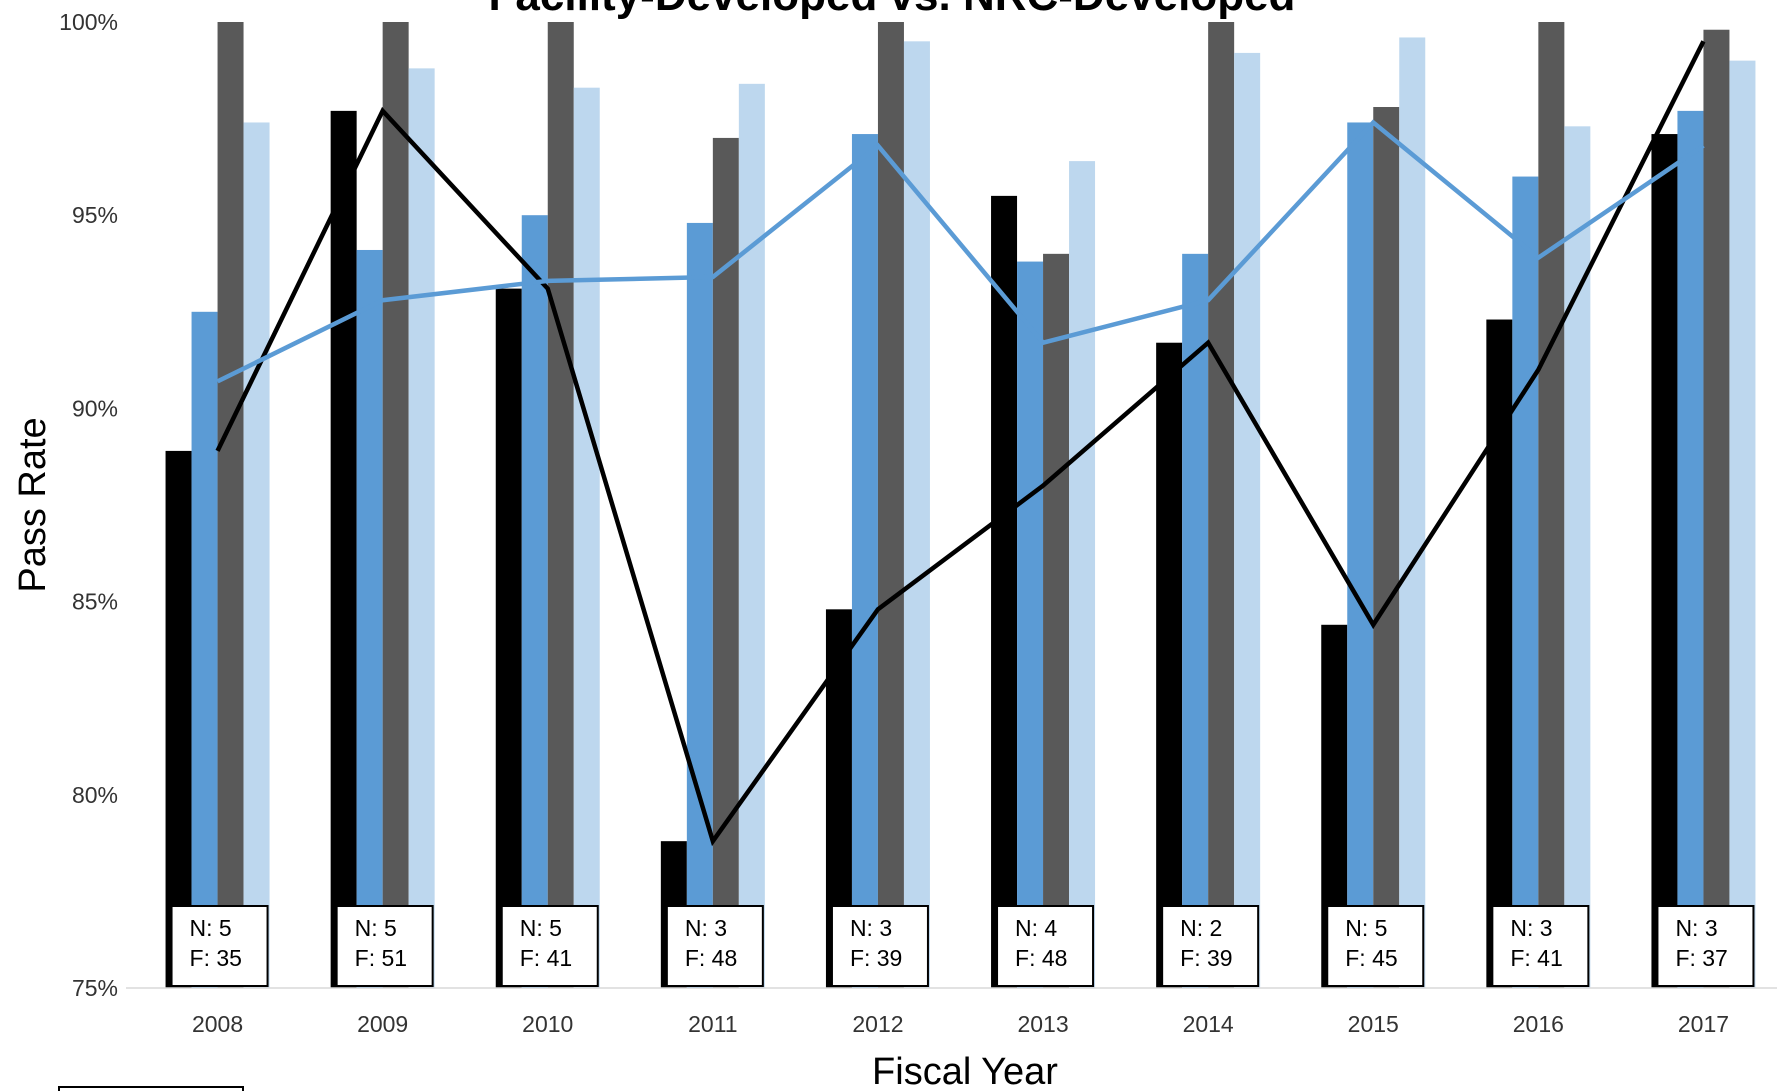 This screenshot has width=1783, height=1091. I want to click on annotation-f-2012: F: 39, so click(876, 958).